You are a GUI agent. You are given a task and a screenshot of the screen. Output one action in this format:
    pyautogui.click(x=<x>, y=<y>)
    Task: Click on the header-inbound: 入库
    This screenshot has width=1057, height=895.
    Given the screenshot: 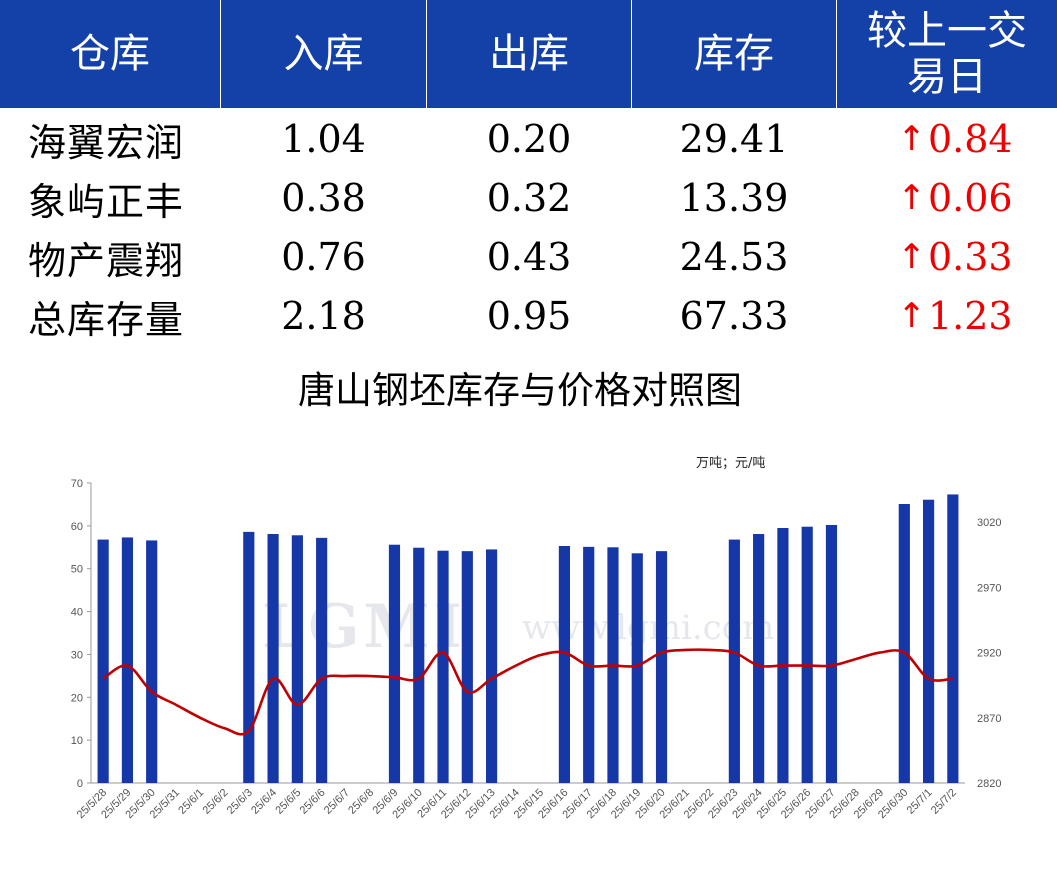 What is the action you would take?
    pyautogui.click(x=323, y=54)
    